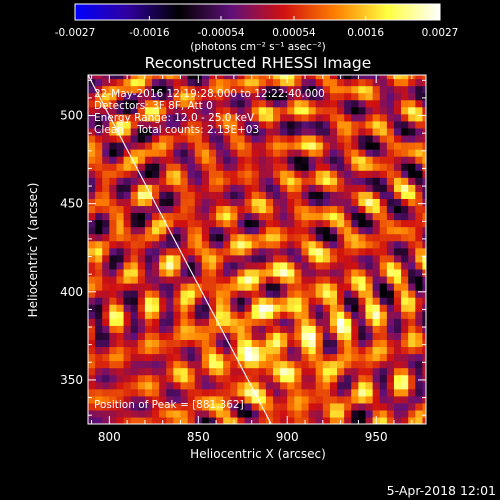  Describe the element at coordinates (294, 33) in the screenshot. I see `colorbar-tick-label: 0.00054` at that location.